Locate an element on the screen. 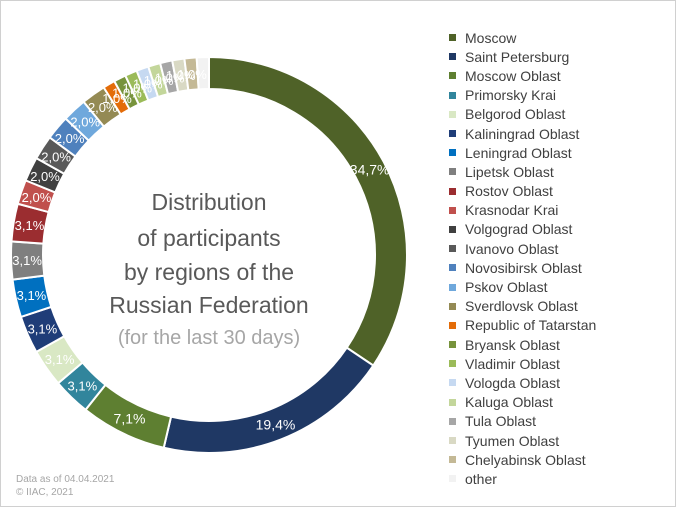 This screenshot has width=676, height=508. legend-label: Republic of Tatarstan is located at coordinates (531, 325).